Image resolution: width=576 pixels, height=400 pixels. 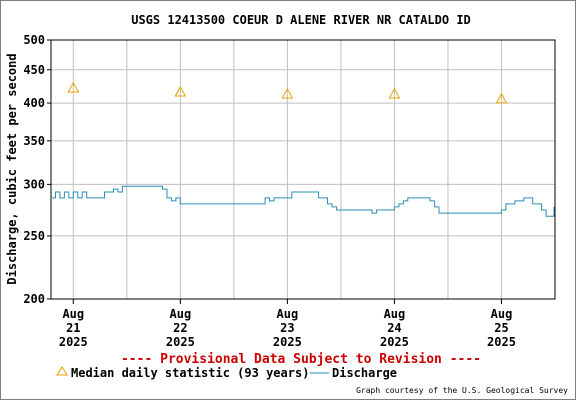 What do you see at coordinates (34, 299) in the screenshot?
I see `y-tick-label: 200` at bounding box center [34, 299].